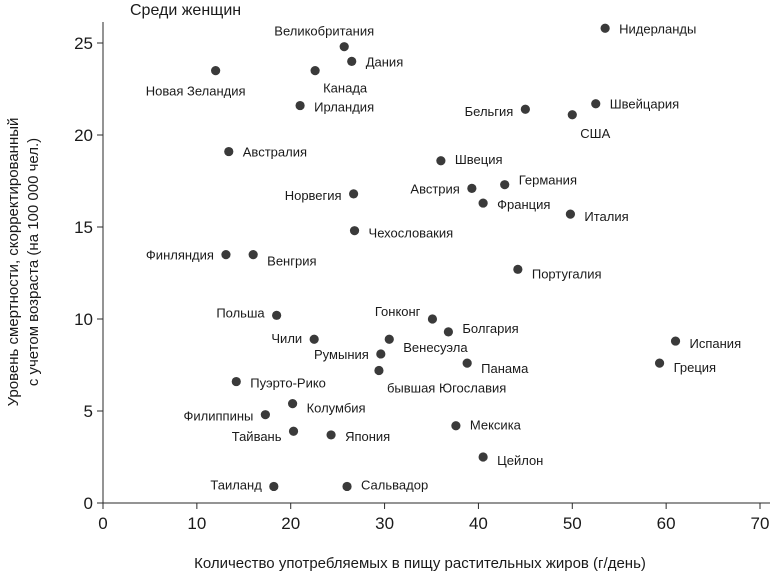 The height and width of the screenshot is (580, 772). Describe the element at coordinates (478, 523) in the screenshot. I see `x-tick-label: 40` at that location.